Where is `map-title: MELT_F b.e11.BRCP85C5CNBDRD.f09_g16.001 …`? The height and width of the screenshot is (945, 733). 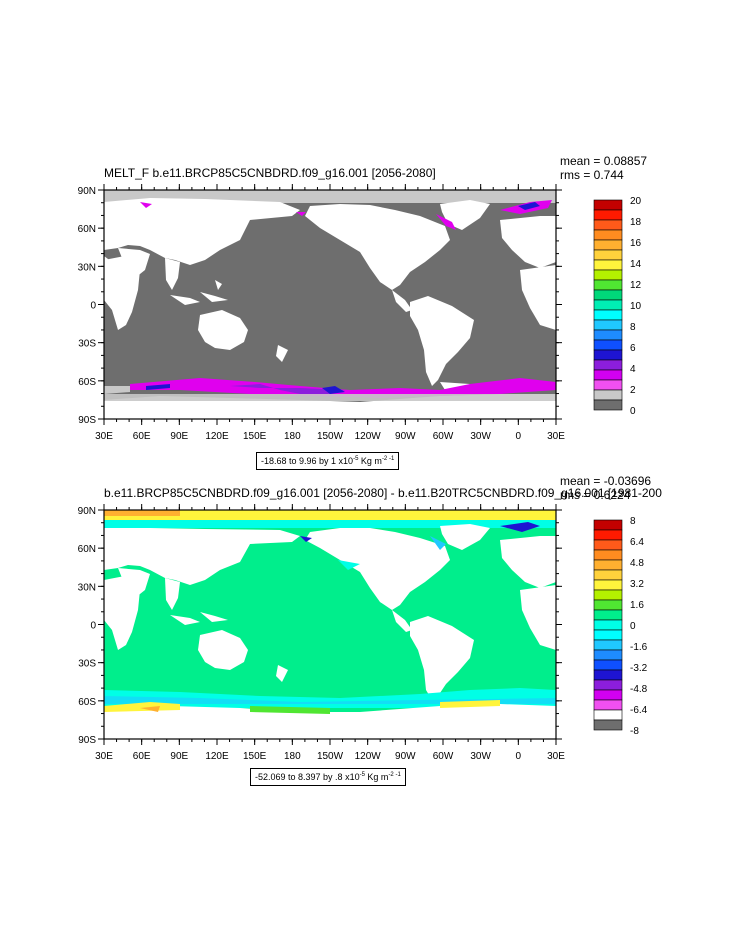
map-title: MELT_F b.e11.BRCP85C5CNBDRD.f09_g16.001 … is located at coordinates (270, 173).